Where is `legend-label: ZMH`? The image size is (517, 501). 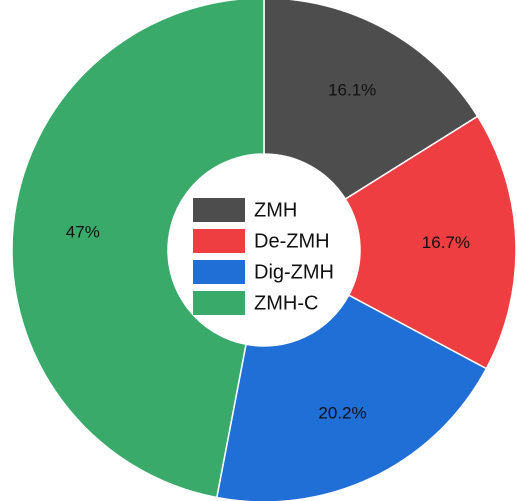
legend-label: ZMH is located at coordinates (275, 210).